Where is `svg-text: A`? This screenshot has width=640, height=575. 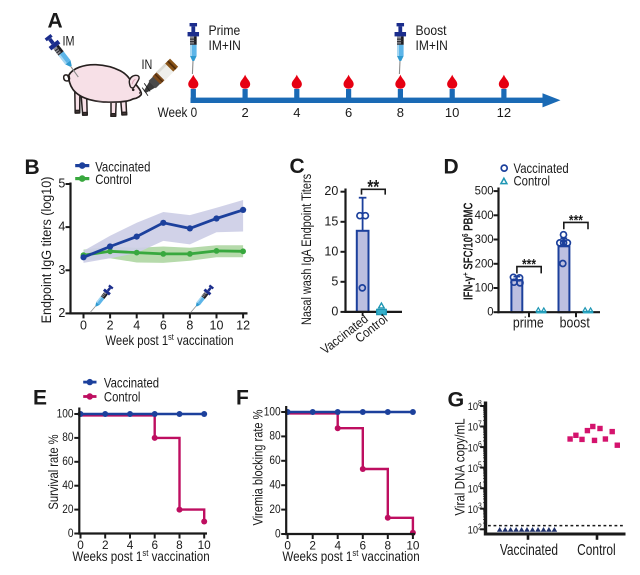 svg-text: A is located at coordinates (55, 21).